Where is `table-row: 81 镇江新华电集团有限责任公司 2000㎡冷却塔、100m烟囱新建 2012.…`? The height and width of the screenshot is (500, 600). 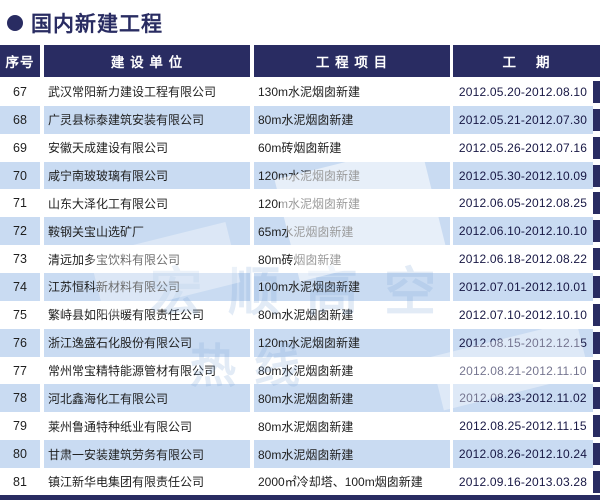 table-row: 81 镇江新华电集团有限责任公司 2000㎡冷却塔、100m烟囱新建 2012.… is located at coordinates (300, 482).